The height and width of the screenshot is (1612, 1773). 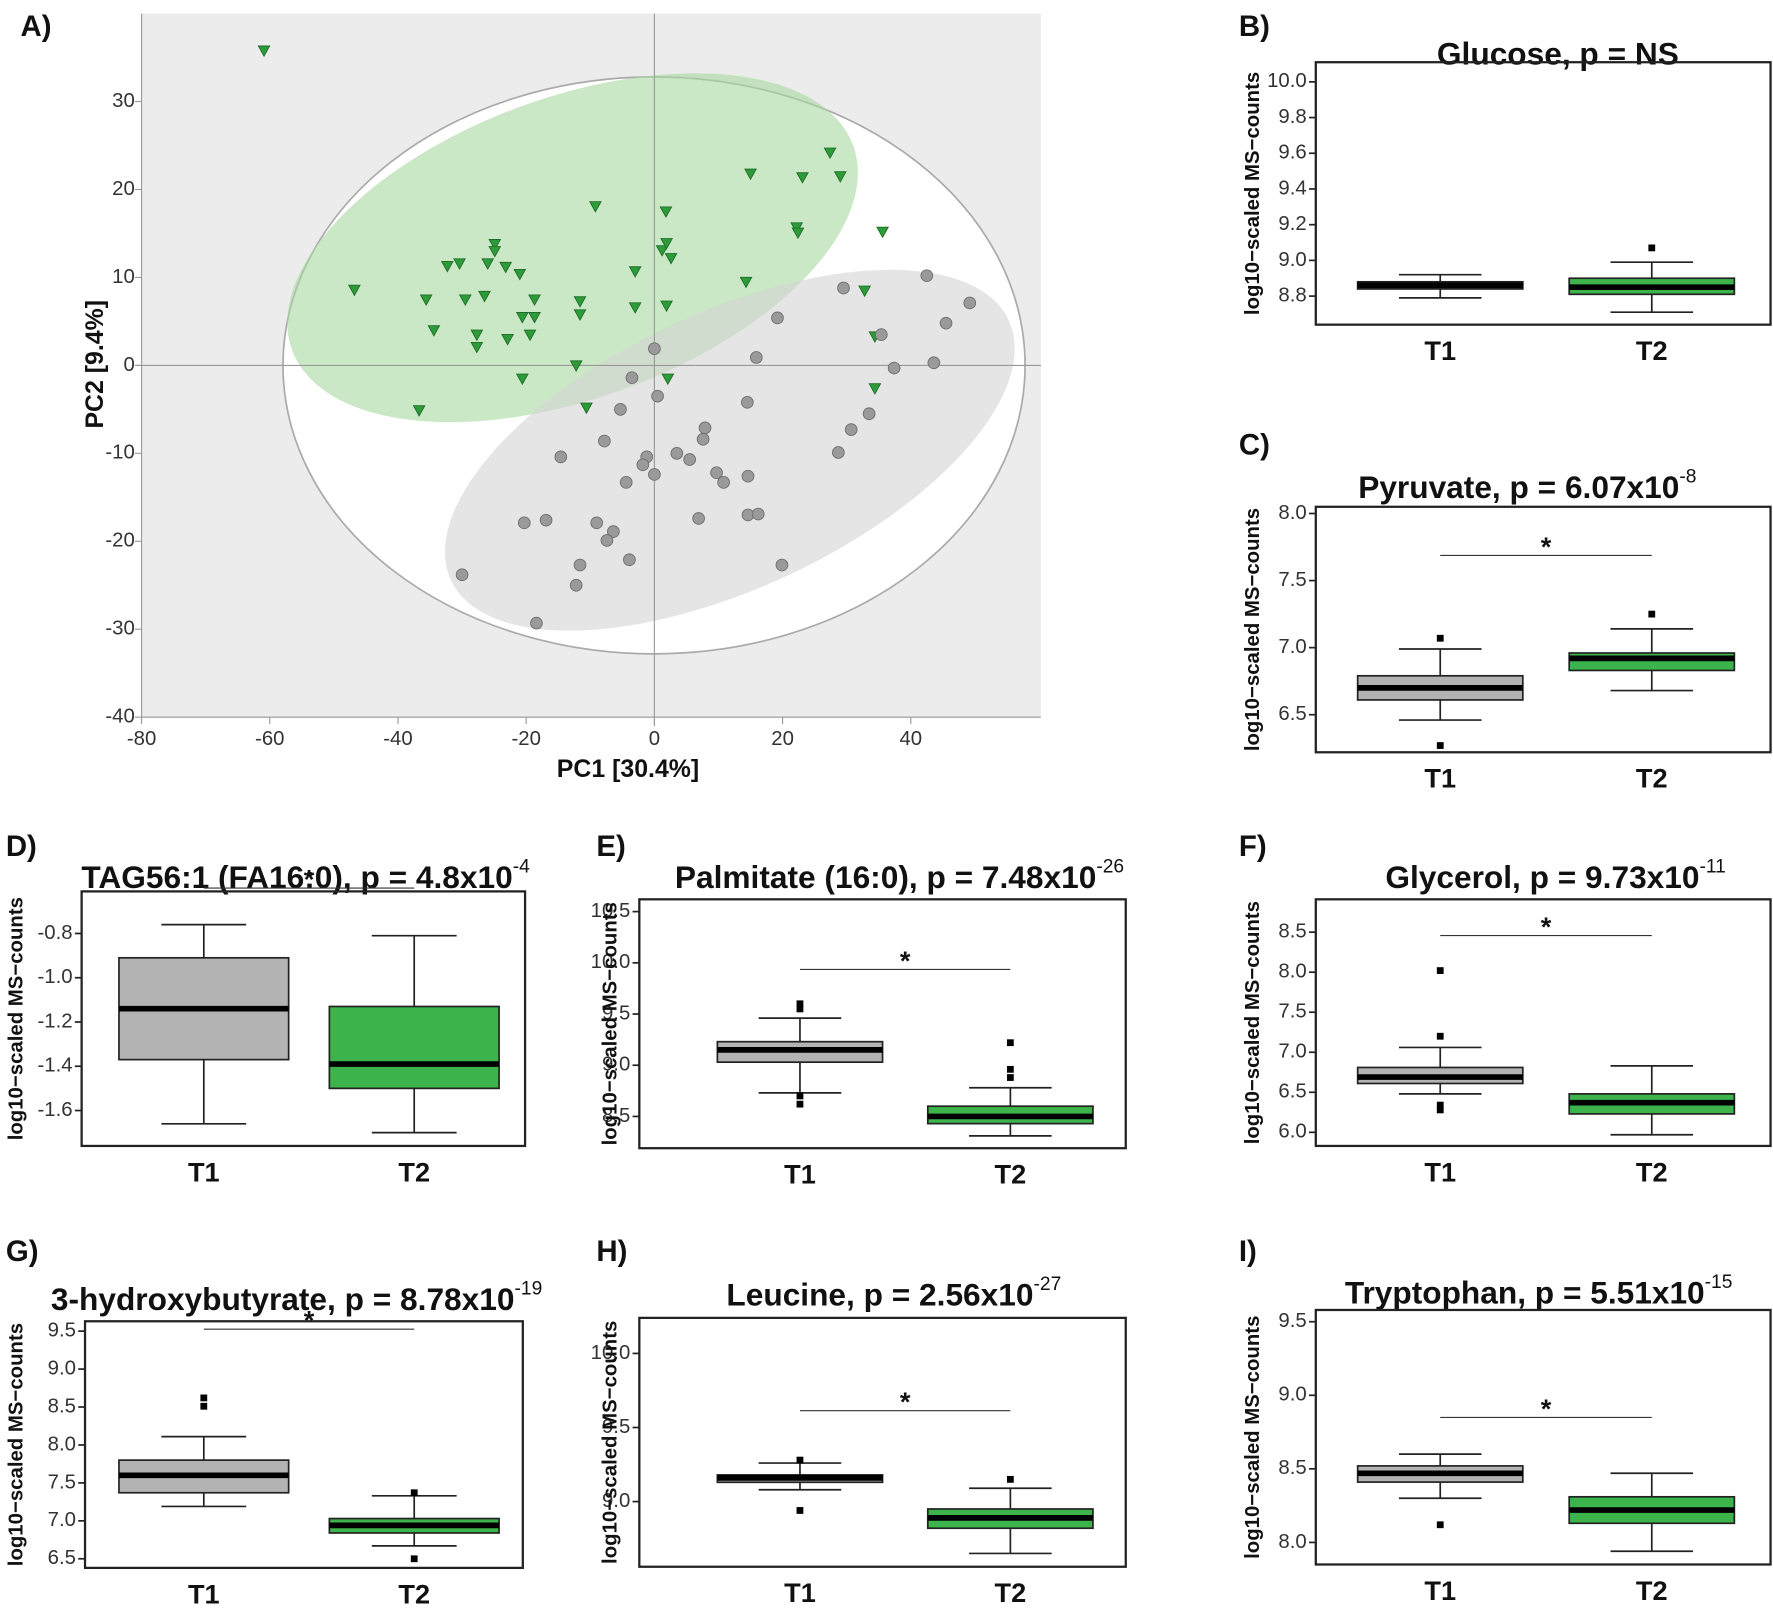 I want to click on title-exponent: -19, so click(x=528, y=1289).